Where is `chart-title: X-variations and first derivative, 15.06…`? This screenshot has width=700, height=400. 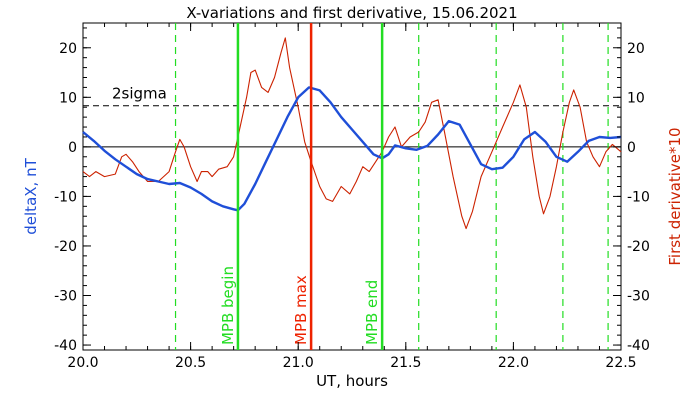
chart-title: X-variations and first derivative, 15.06… is located at coordinates (351, 13).